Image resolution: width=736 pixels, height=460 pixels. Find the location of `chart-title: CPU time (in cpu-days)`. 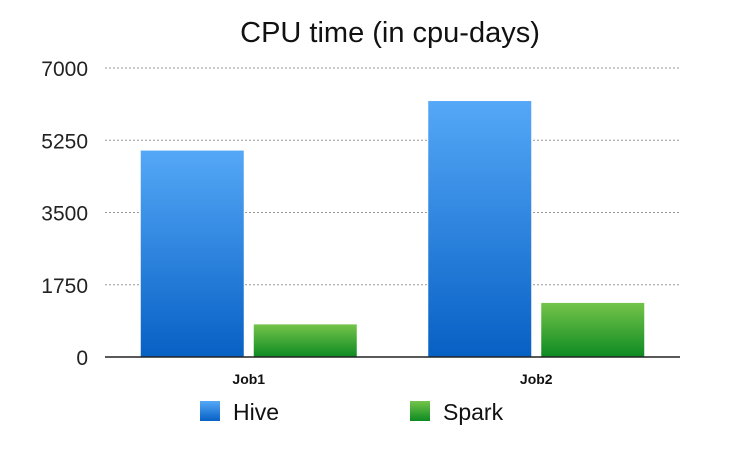

chart-title: CPU time (in cpu-days) is located at coordinates (390, 33).